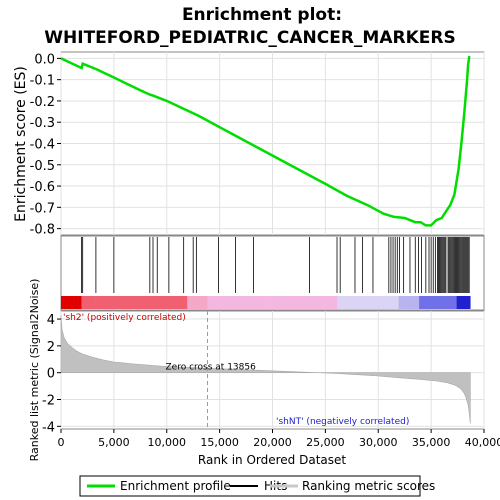 The image size is (500, 500). Describe the element at coordinates (51, 320) in the screenshot. I see `metric-y-tick-label: 4` at that location.